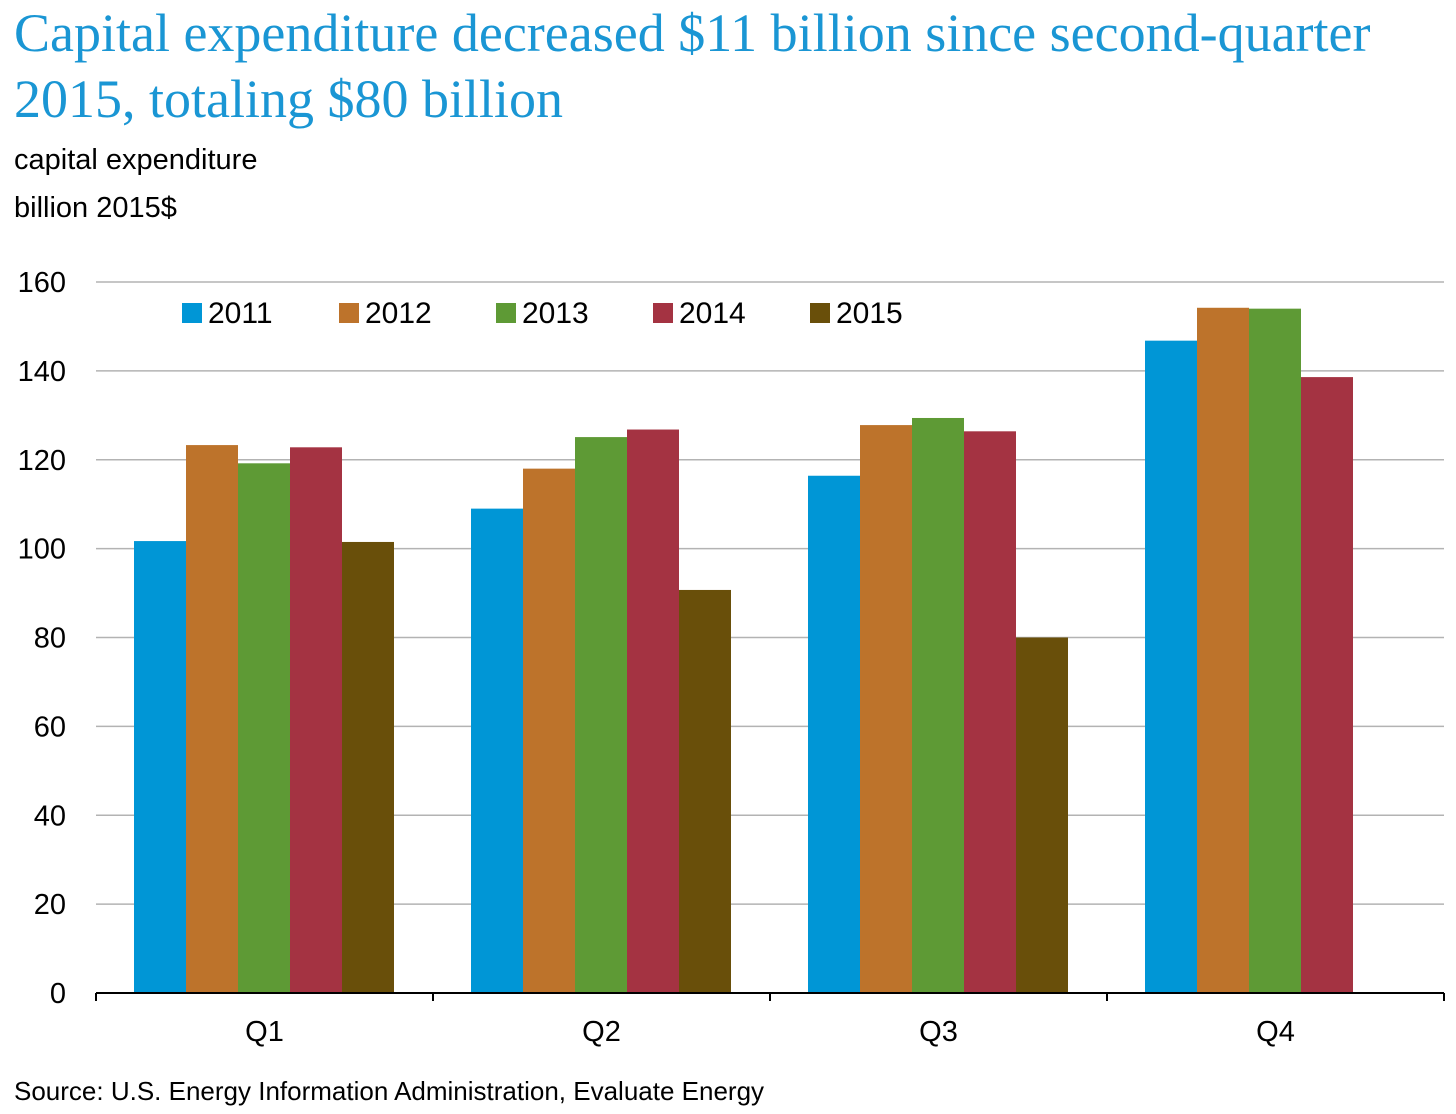  Describe the element at coordinates (58, 994) in the screenshot. I see `y-tick-label: 0` at that location.